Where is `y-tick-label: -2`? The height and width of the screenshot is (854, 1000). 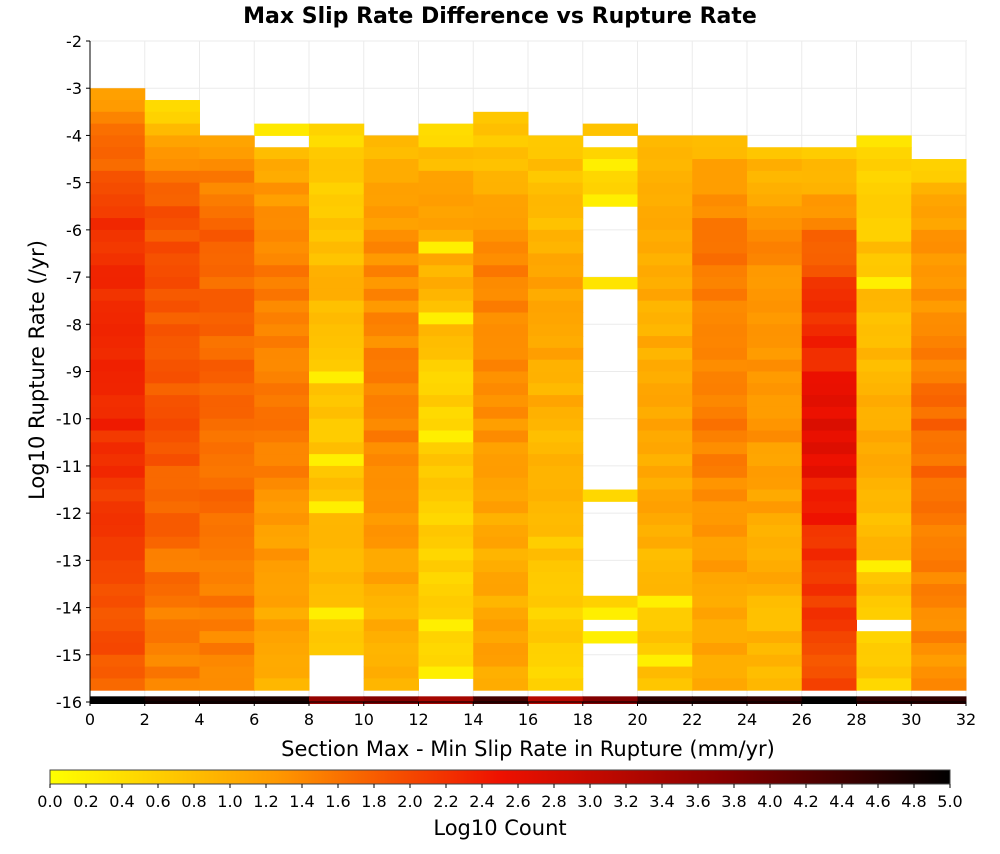
y-tick-label: -2 is located at coordinates (74, 41).